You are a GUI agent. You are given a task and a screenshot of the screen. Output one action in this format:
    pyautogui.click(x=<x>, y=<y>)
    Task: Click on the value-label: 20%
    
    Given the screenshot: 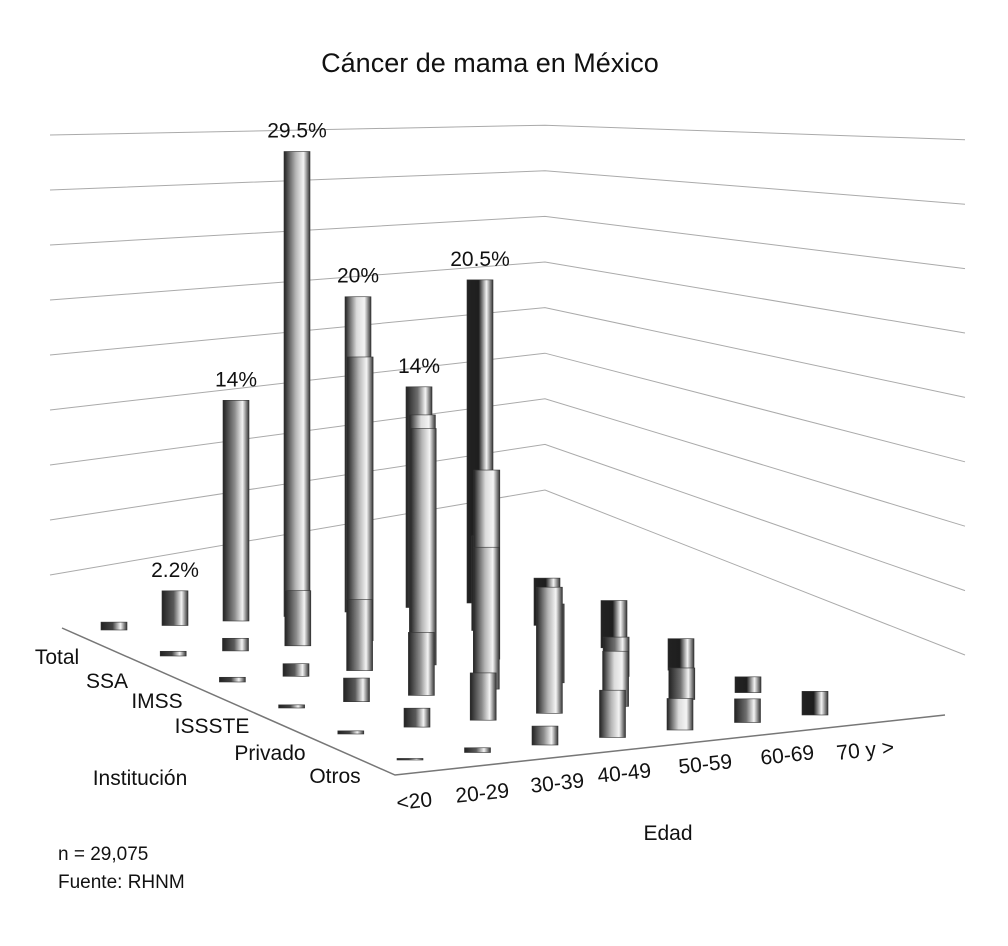 What is the action you would take?
    pyautogui.click(x=358, y=276)
    